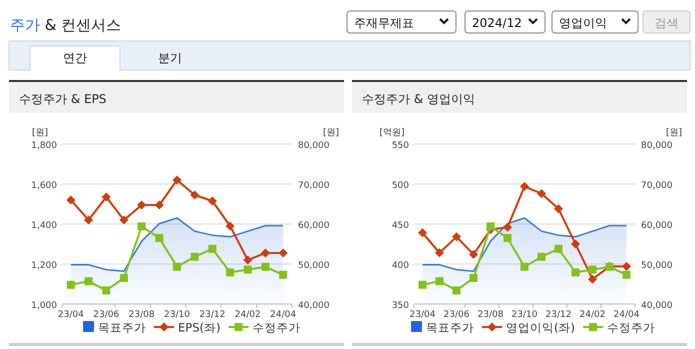  Describe the element at coordinates (401, 306) in the screenshot. I see `y-tick-label: 350` at that location.